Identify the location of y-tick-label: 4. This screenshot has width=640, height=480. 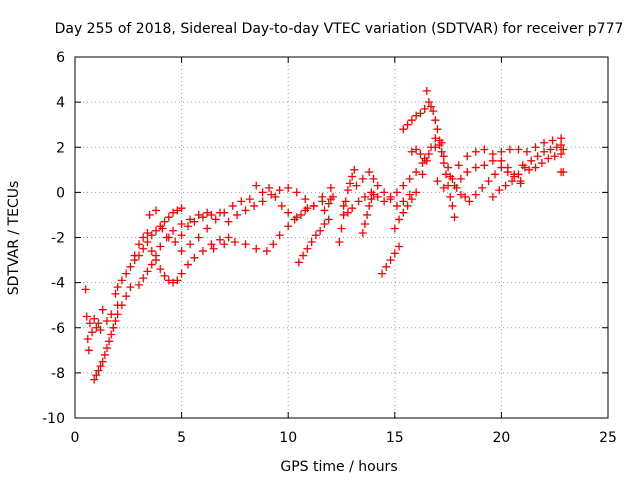
(60, 103).